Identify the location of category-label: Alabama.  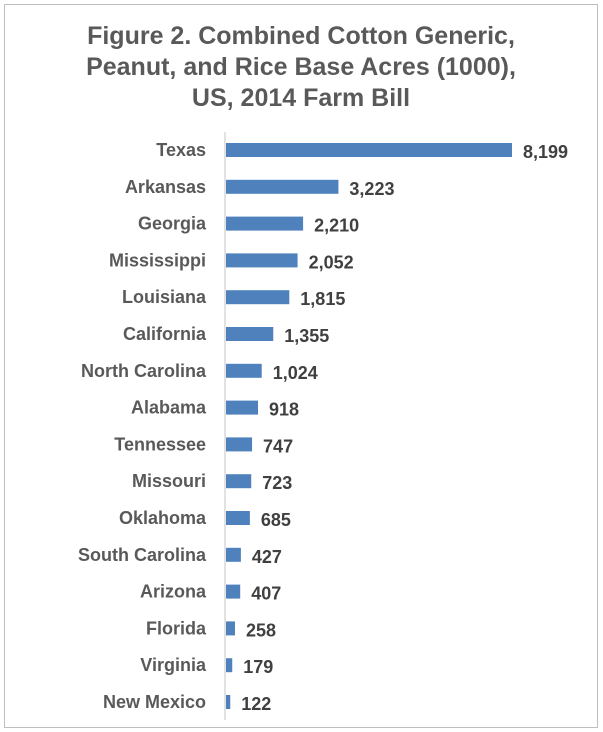
(169, 408).